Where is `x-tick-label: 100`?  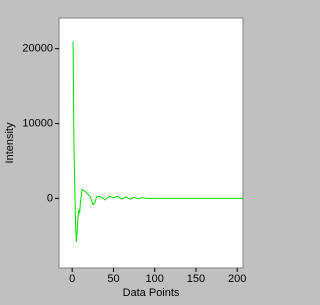 x-tick-label: 100 is located at coordinates (155, 279).